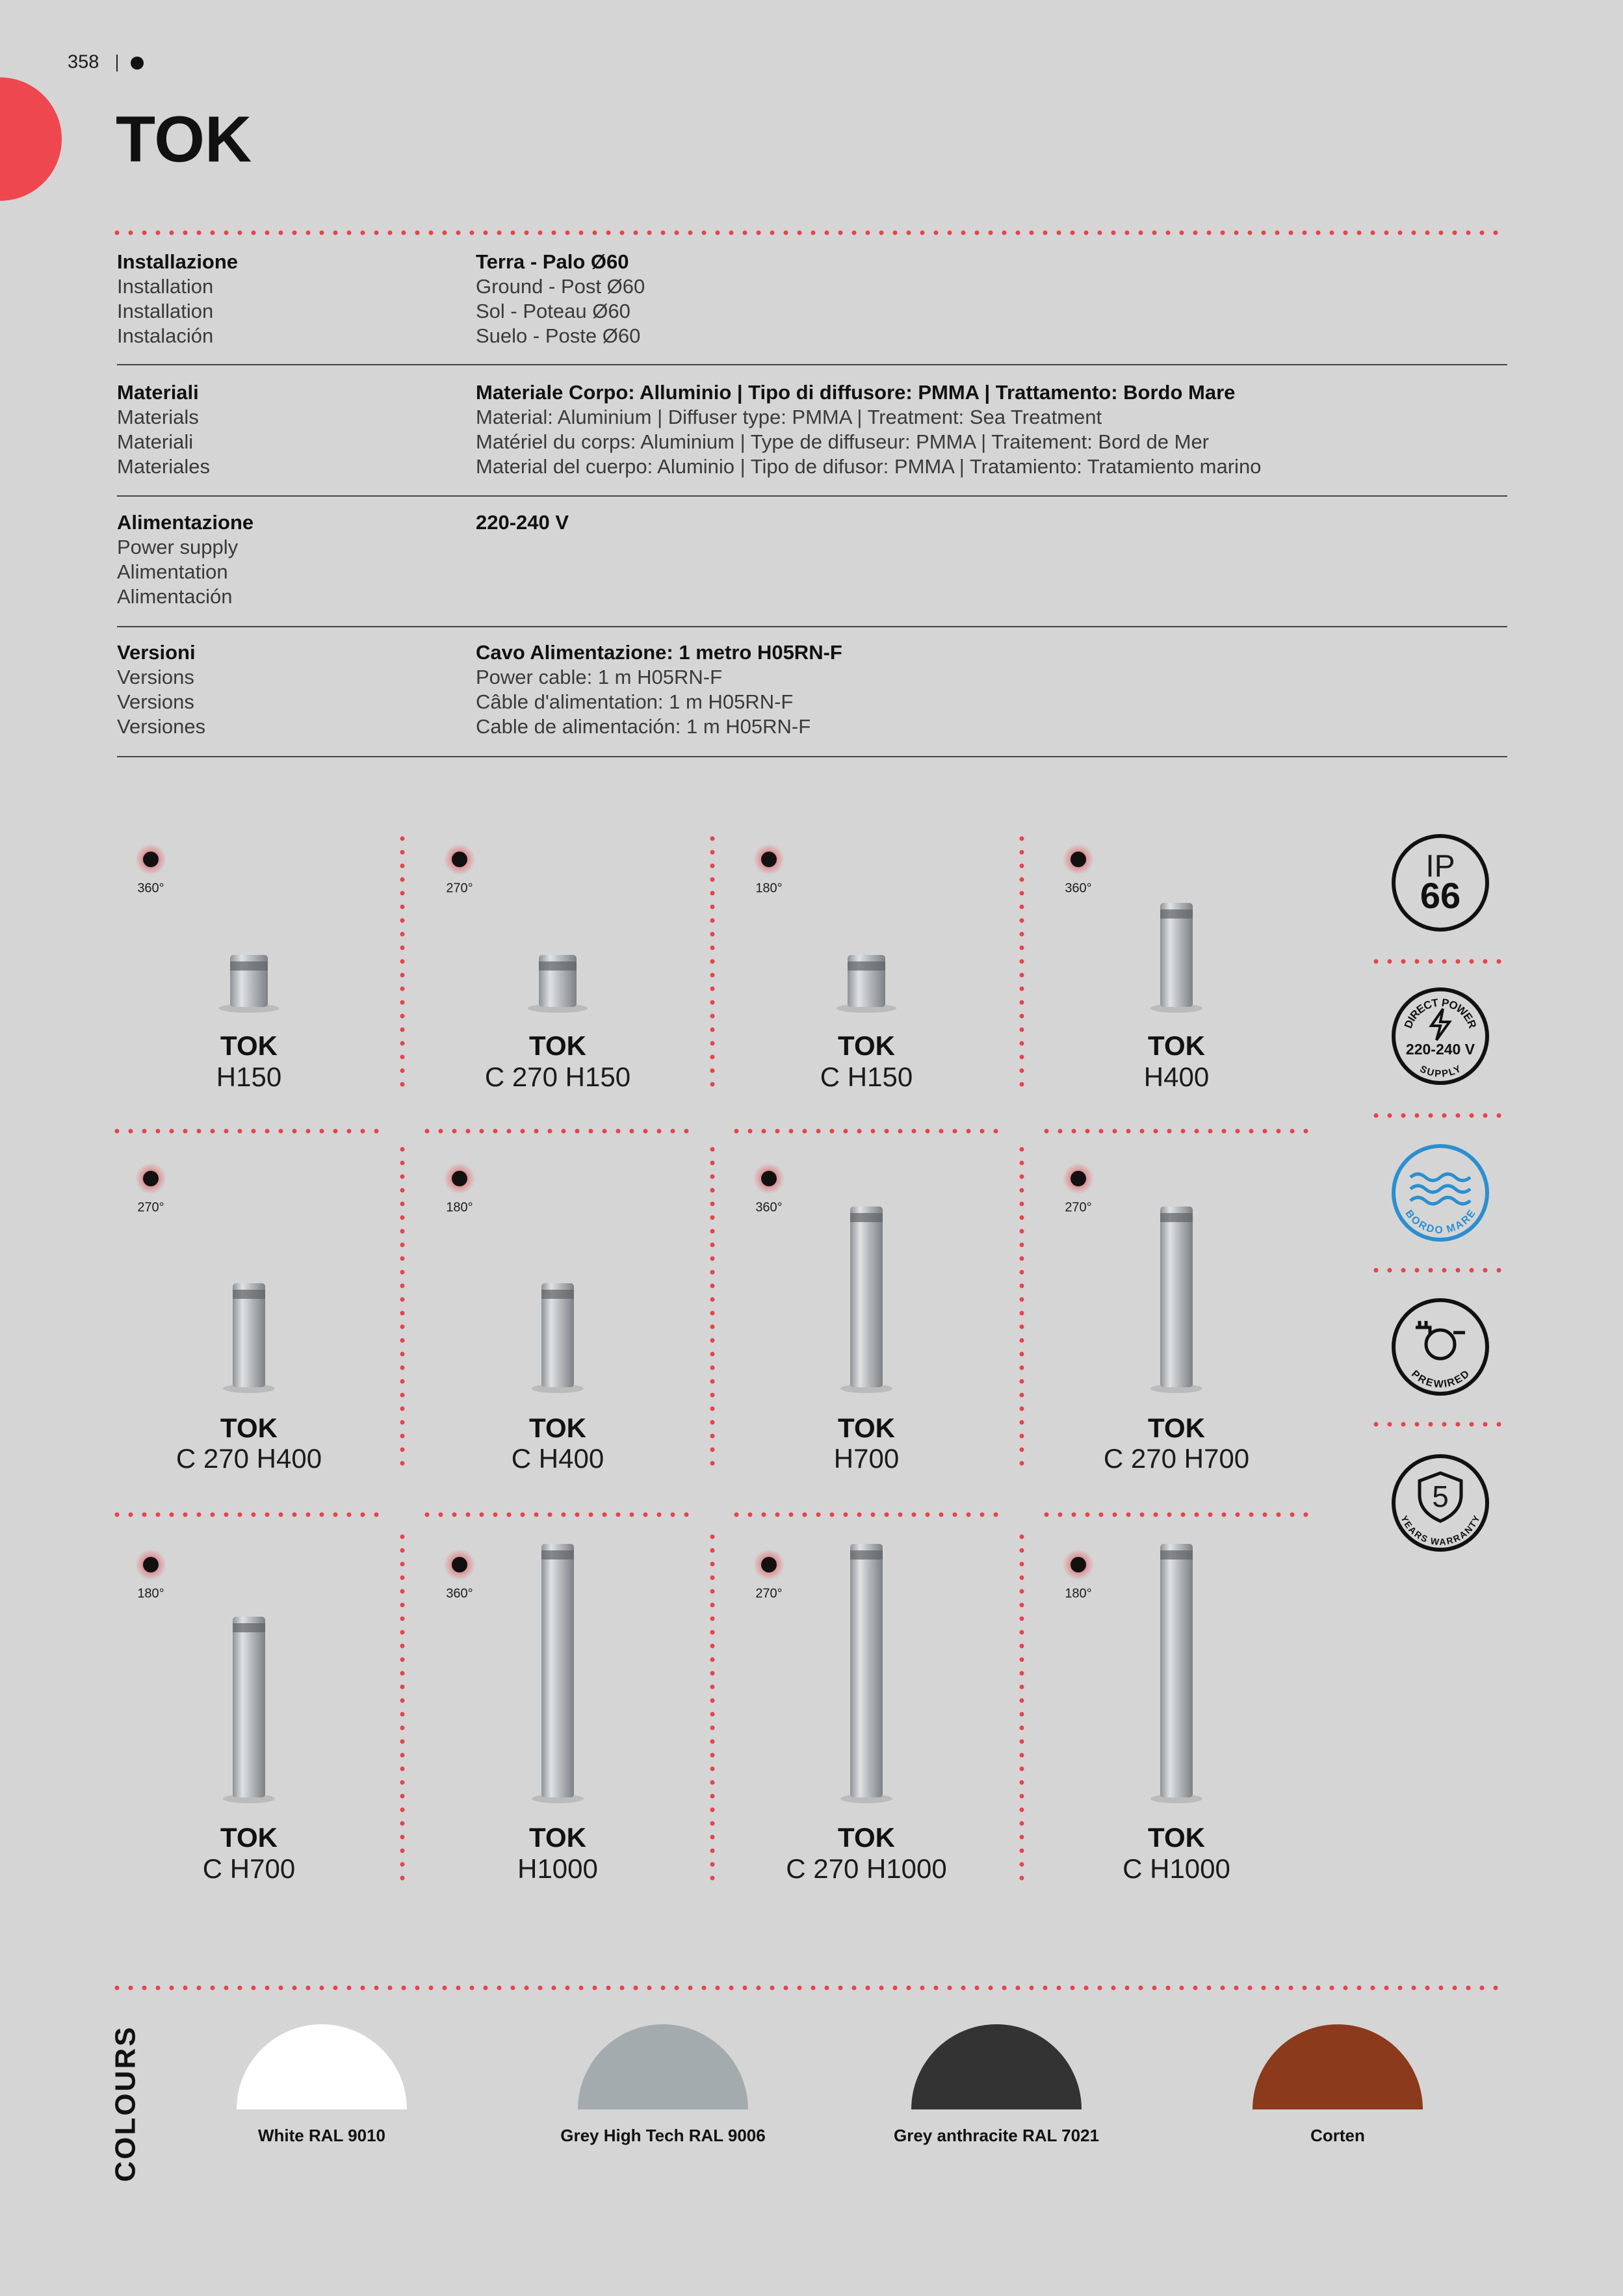 The image size is (1623, 2296). I want to click on colour-name: Grey High Tech RAL 9006, so click(662, 2135).